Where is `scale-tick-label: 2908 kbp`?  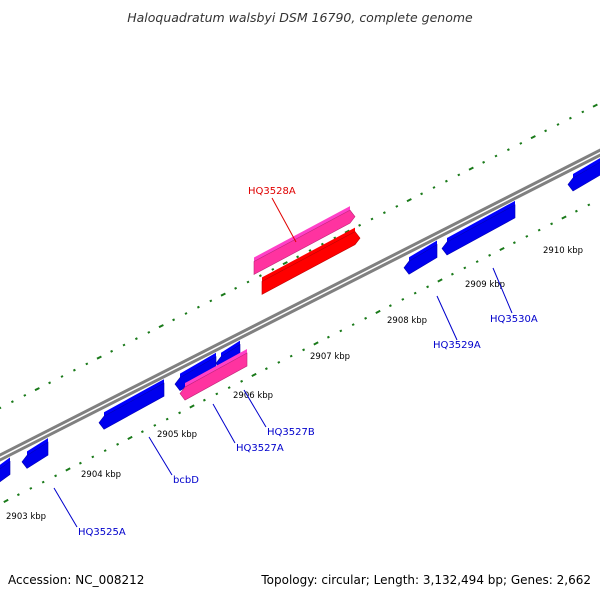 scale-tick-label: 2908 kbp is located at coordinates (407, 321).